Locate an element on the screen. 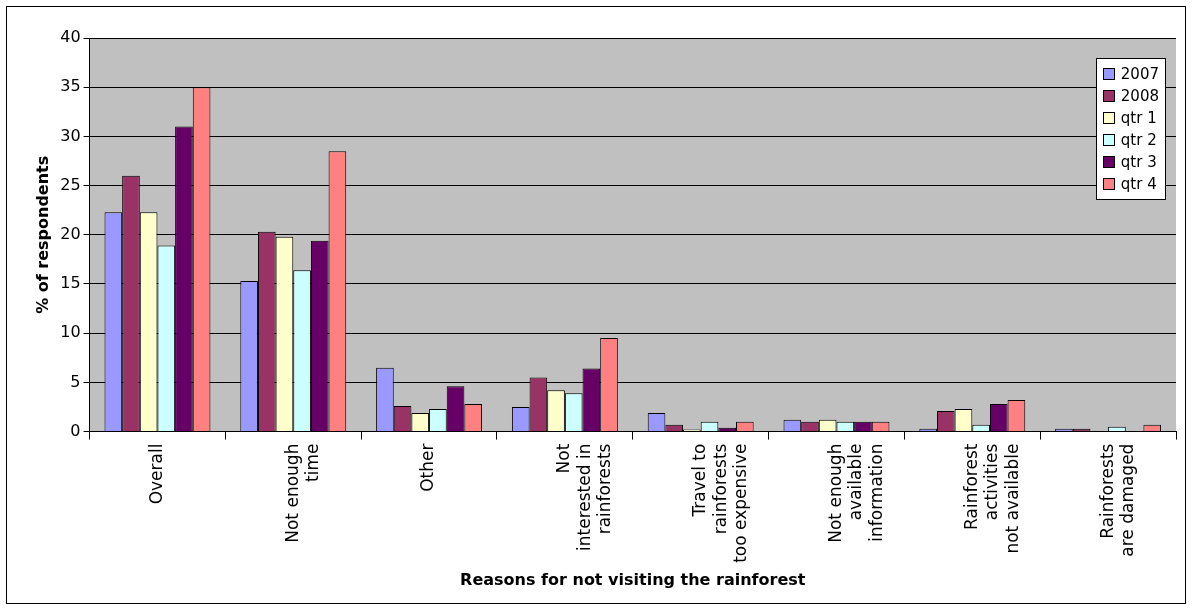 The height and width of the screenshot is (614, 1196). legend-label: qtr 3 is located at coordinates (1138, 162).